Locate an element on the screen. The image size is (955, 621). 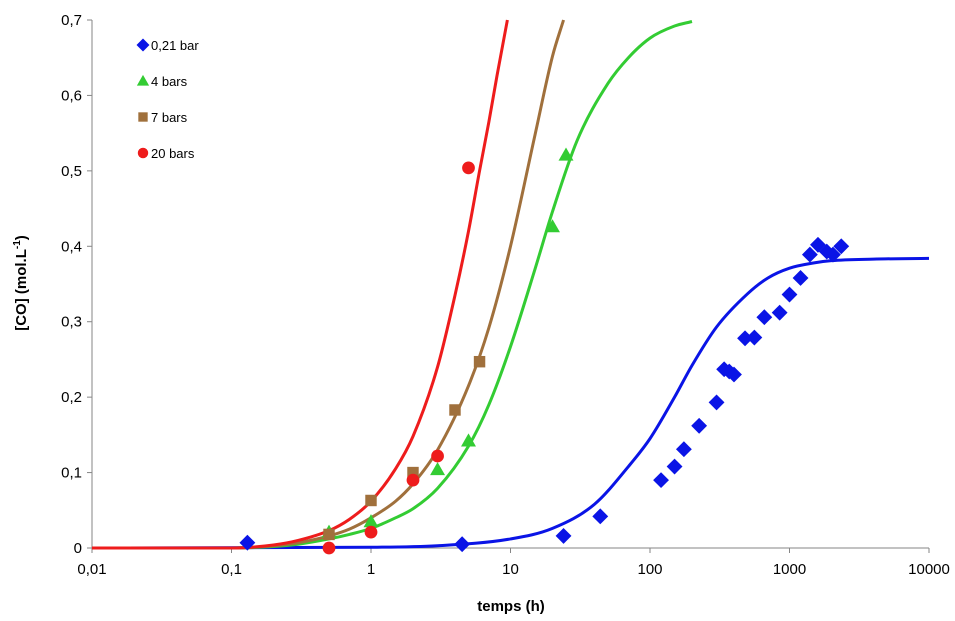
y-tick-label: 0,4 is located at coordinates (71, 246).